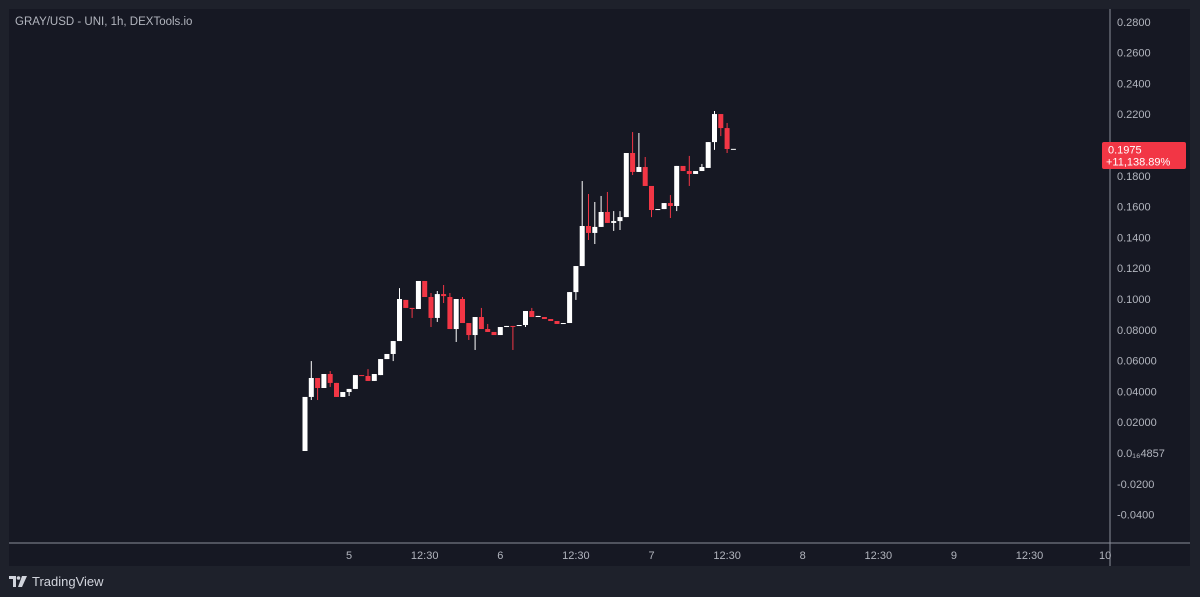 The width and height of the screenshot is (1200, 597). I want to click on brand-name: TradingView, so click(68, 581).